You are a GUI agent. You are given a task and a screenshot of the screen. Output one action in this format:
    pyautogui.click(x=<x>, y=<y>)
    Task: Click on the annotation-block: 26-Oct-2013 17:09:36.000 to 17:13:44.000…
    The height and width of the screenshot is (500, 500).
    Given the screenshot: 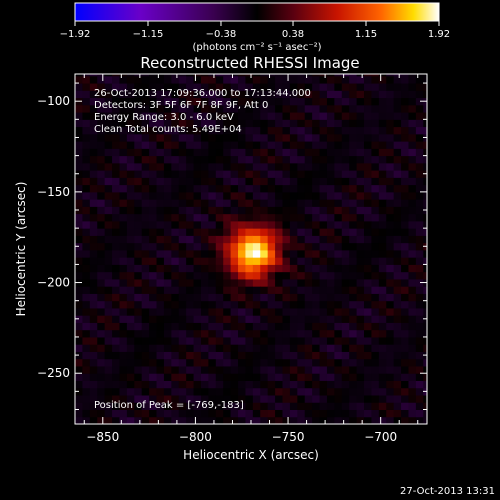 What is the action you would take?
    pyautogui.click(x=202, y=111)
    